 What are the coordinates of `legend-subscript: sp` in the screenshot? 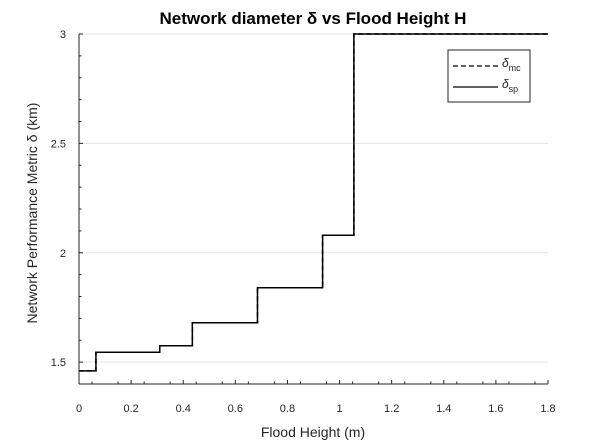 It's located at (514, 89).